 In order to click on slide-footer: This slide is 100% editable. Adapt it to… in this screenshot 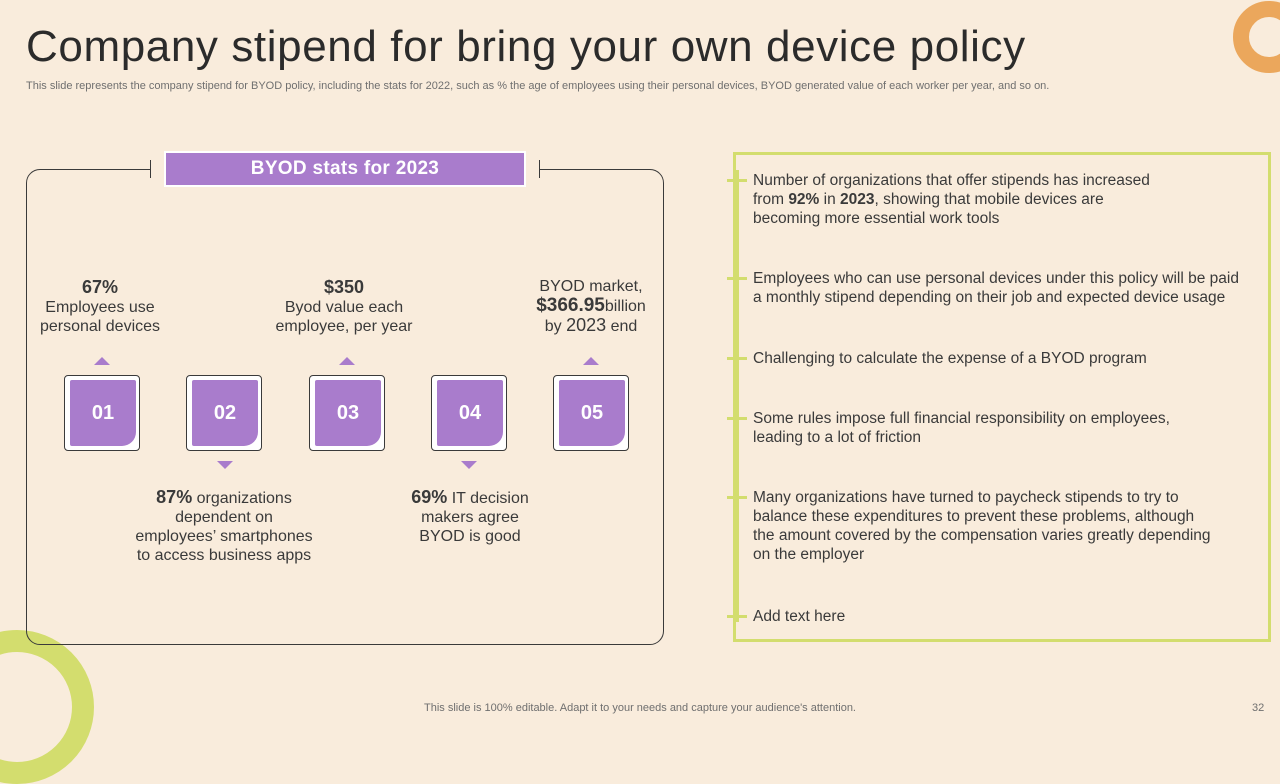, I will do `click(640, 708)`.